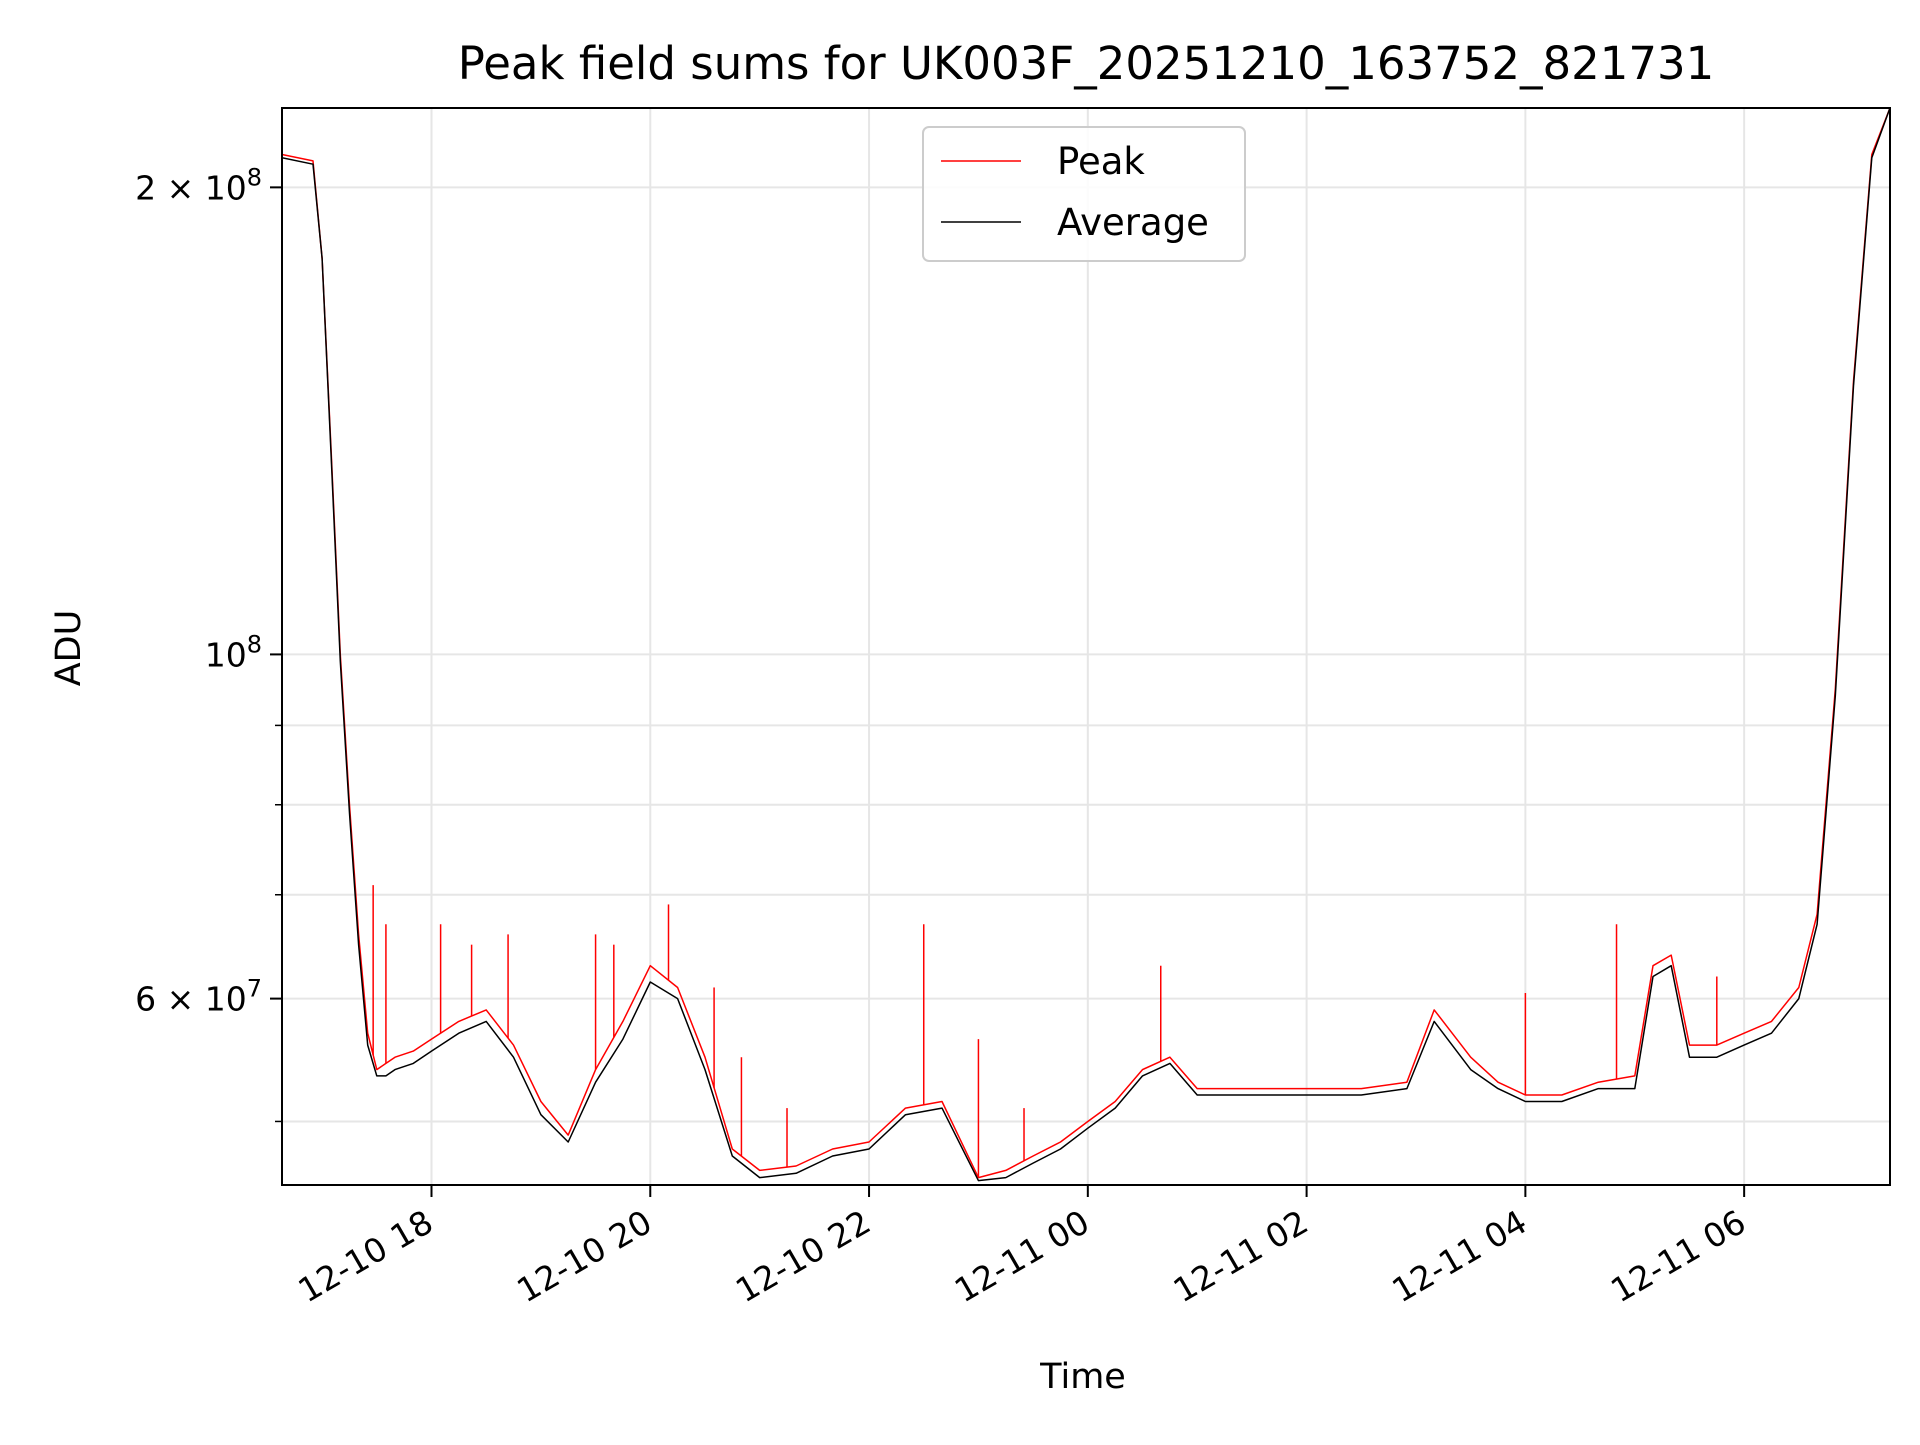 This screenshot has width=1920, height=1445. What do you see at coordinates (191, 999) in the screenshot?
I see `y-tick-mantissa: 6 × 10` at bounding box center [191, 999].